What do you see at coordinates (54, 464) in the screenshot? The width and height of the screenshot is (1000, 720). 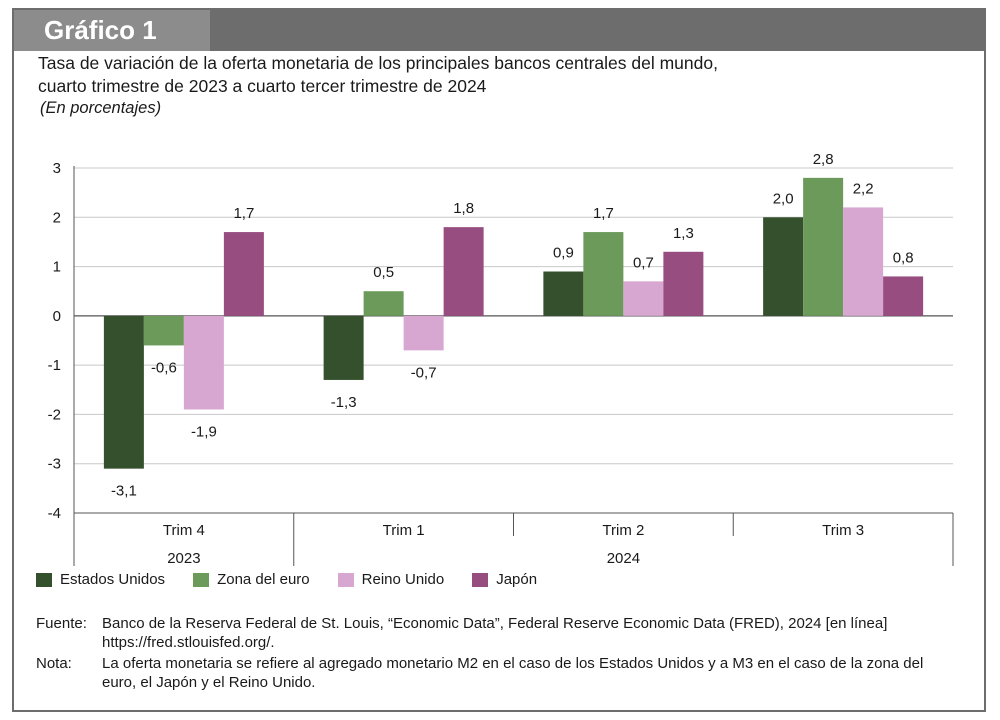 I see `y-tick-label: -3` at bounding box center [54, 464].